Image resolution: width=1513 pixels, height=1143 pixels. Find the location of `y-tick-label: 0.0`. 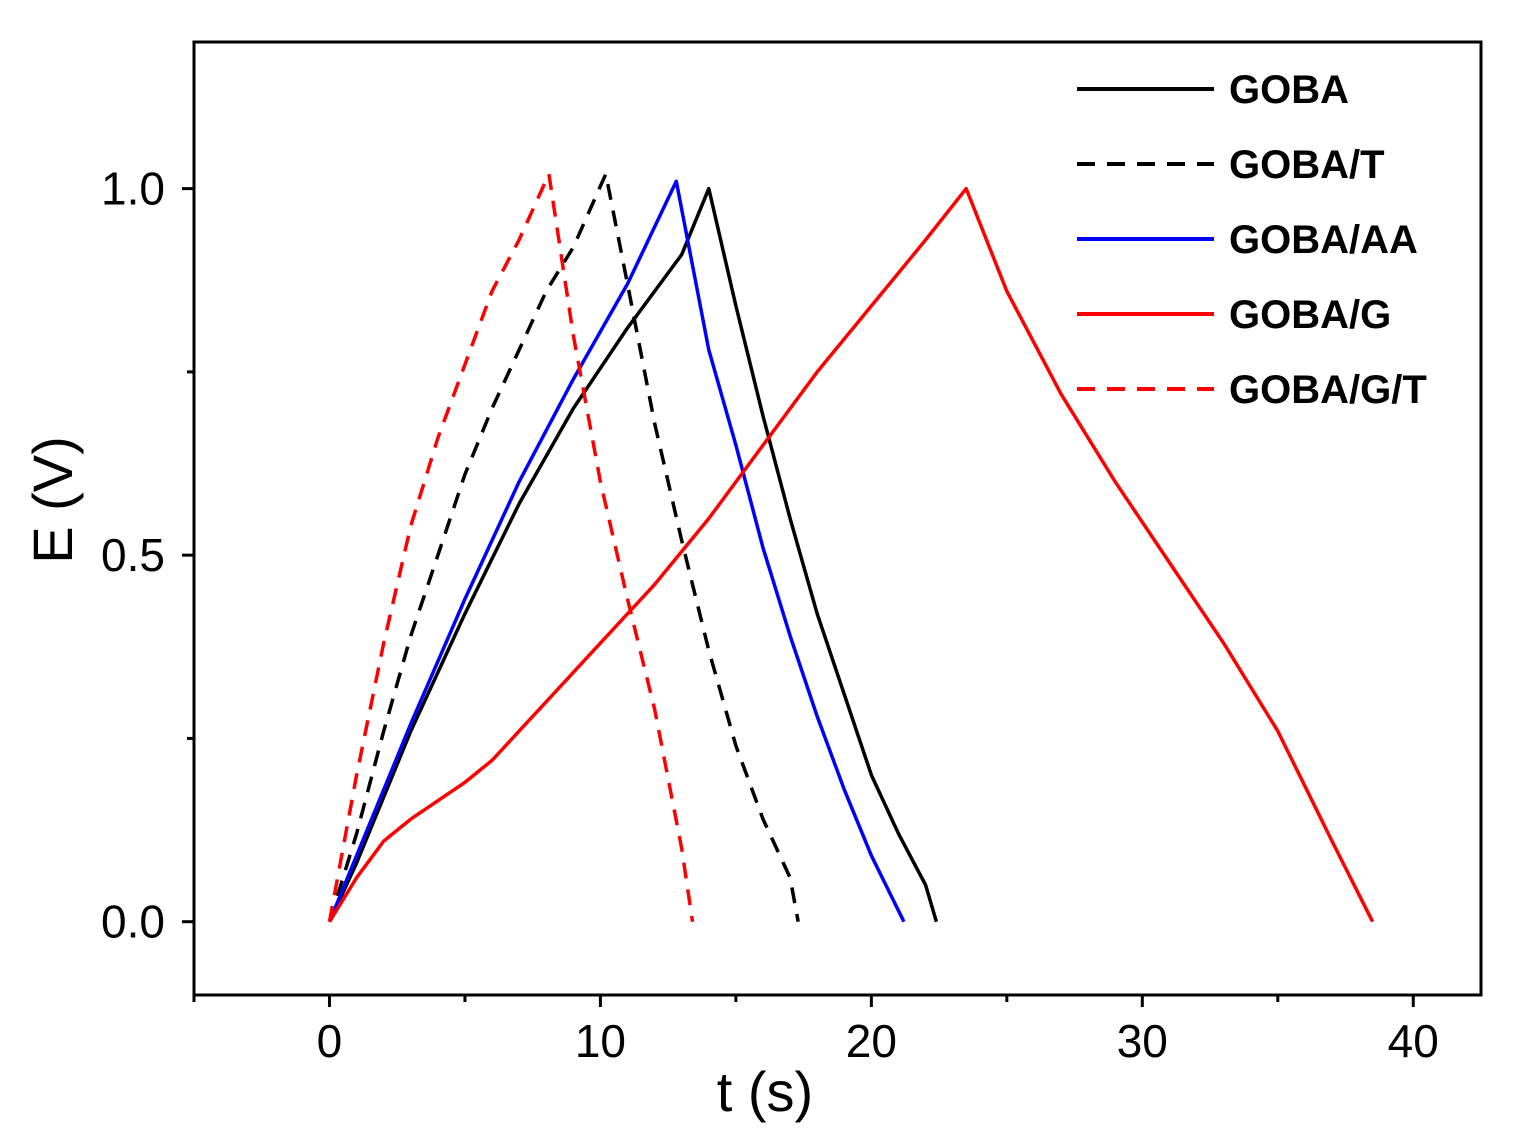

y-tick-label: 0.0 is located at coordinates (133, 922).